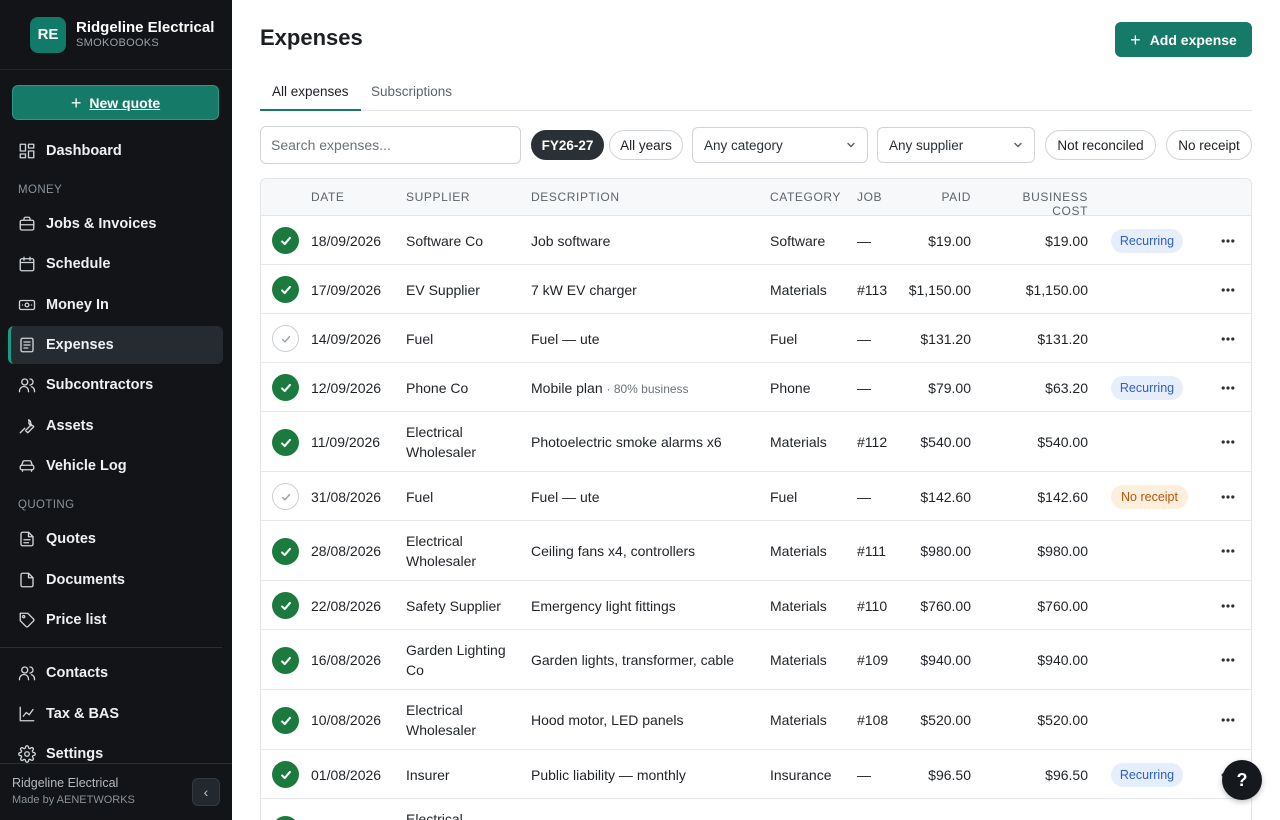 This screenshot has height=820, width=1280. Describe the element at coordinates (608, 775) in the screenshot. I see `cell-description: Public liability — monthly` at that location.